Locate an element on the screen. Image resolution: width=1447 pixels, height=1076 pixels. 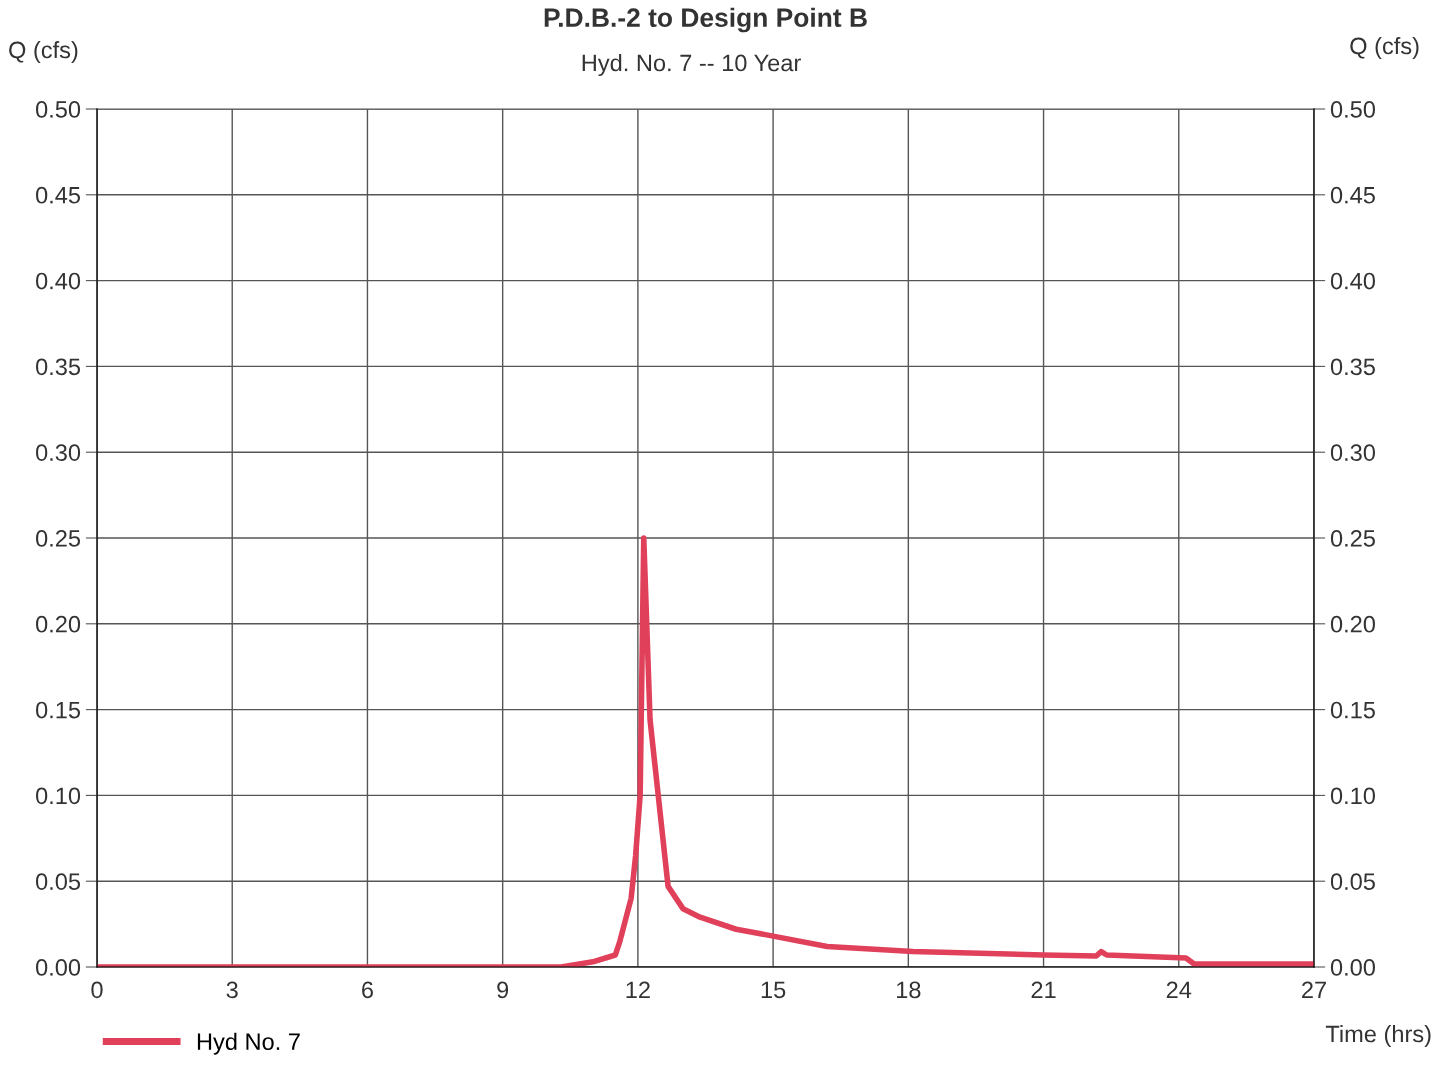
y-tick-label: 0.15 is located at coordinates (58, 710).